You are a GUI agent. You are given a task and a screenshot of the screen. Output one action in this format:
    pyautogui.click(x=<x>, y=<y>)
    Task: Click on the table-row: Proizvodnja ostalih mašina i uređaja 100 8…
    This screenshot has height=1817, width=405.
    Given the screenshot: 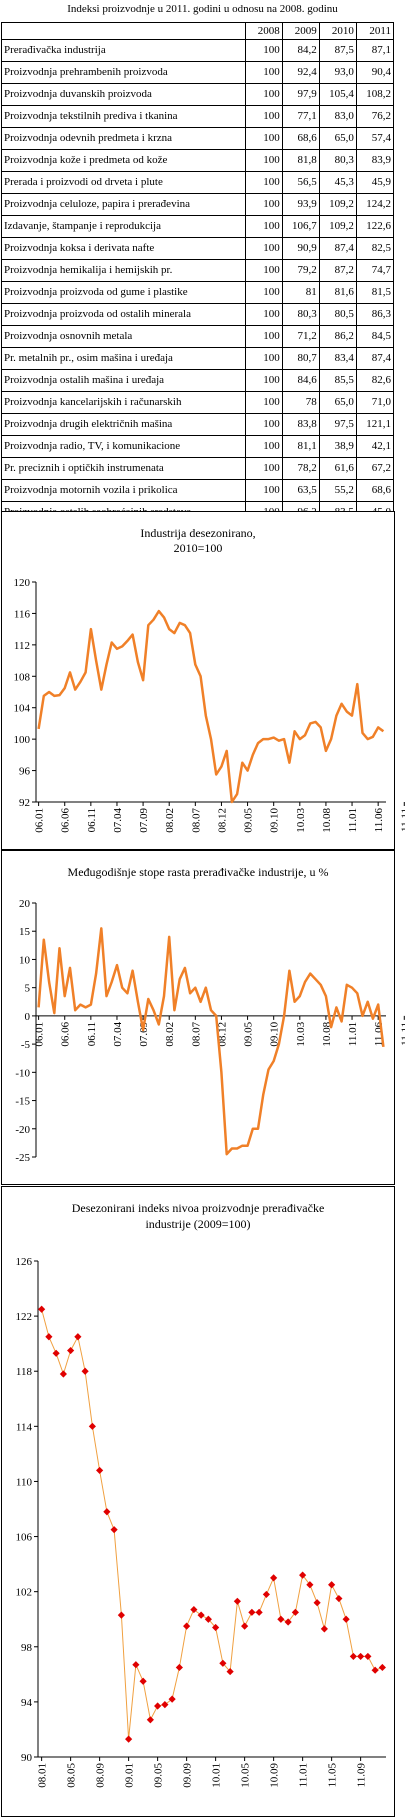 What is the action you would take?
    pyautogui.click(x=198, y=380)
    